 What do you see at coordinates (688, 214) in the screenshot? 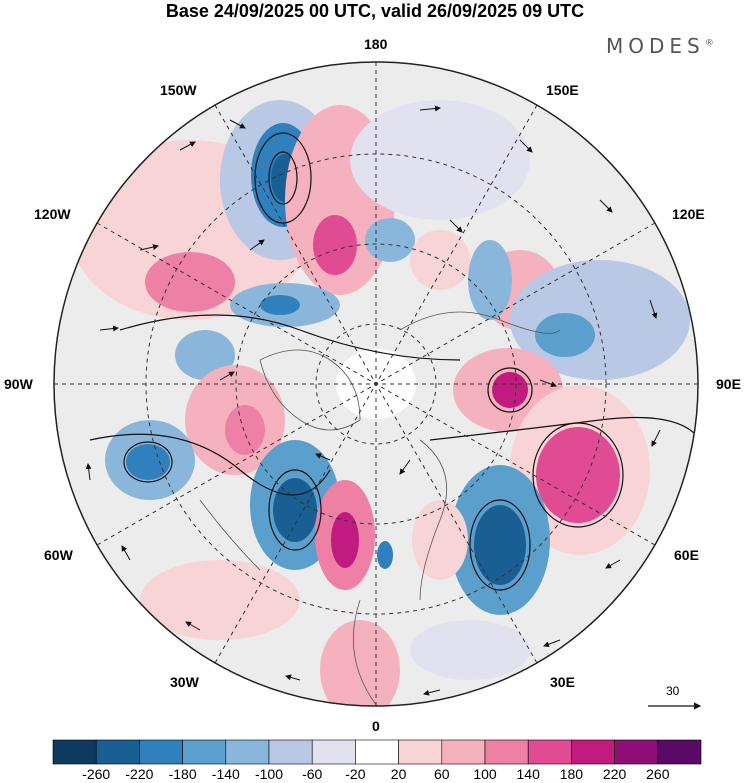
I see `lon-label-120e: 120E` at bounding box center [688, 214].